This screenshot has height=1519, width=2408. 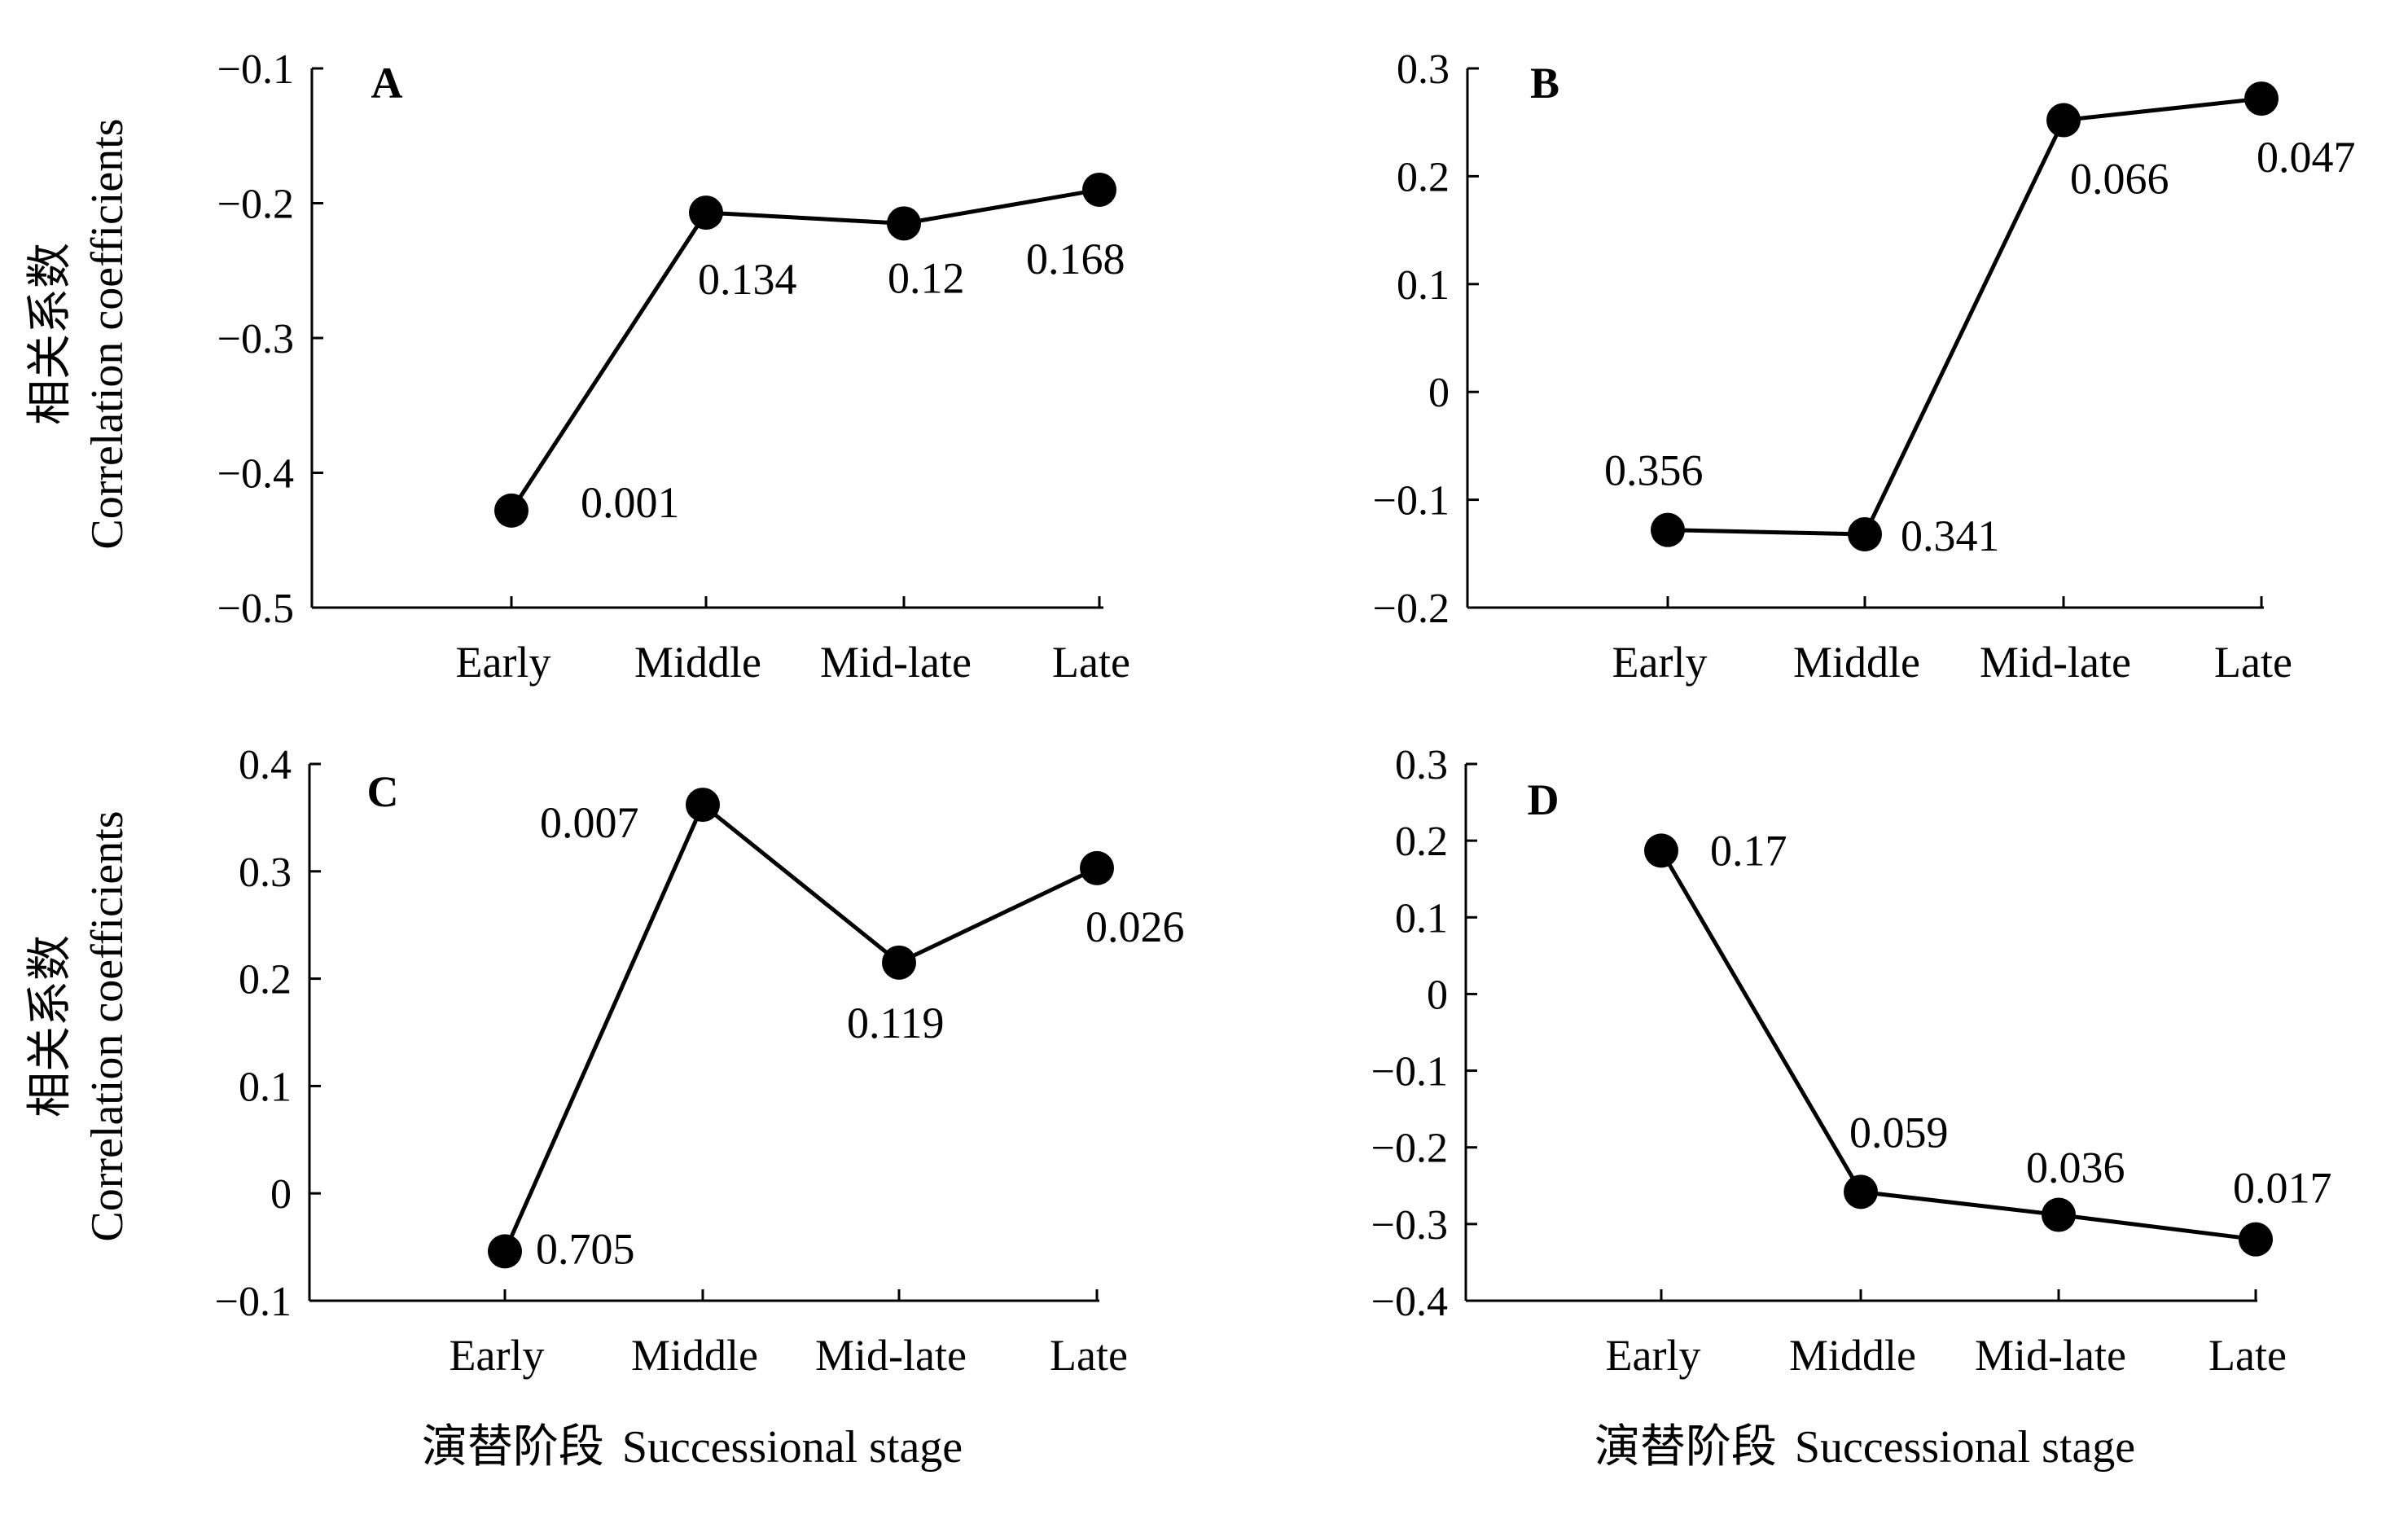 What do you see at coordinates (2119, 179) in the screenshot?
I see `point-label: 0.066` at bounding box center [2119, 179].